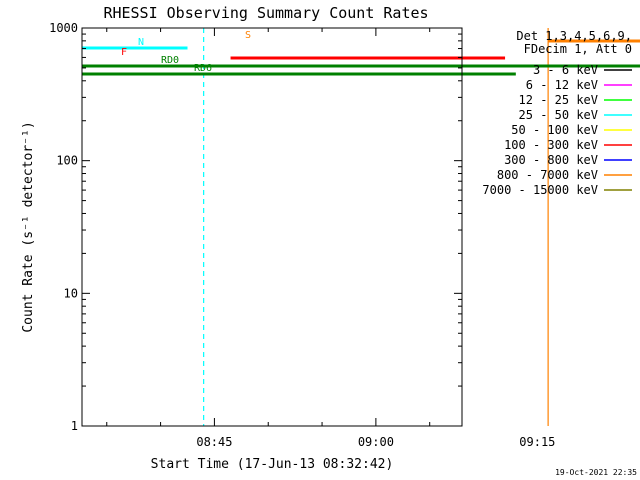 The image size is (640, 480). Describe the element at coordinates (28, 226) in the screenshot. I see `y-axis-label: Count Rate (s⁻¹ detector⁻¹)` at that location.